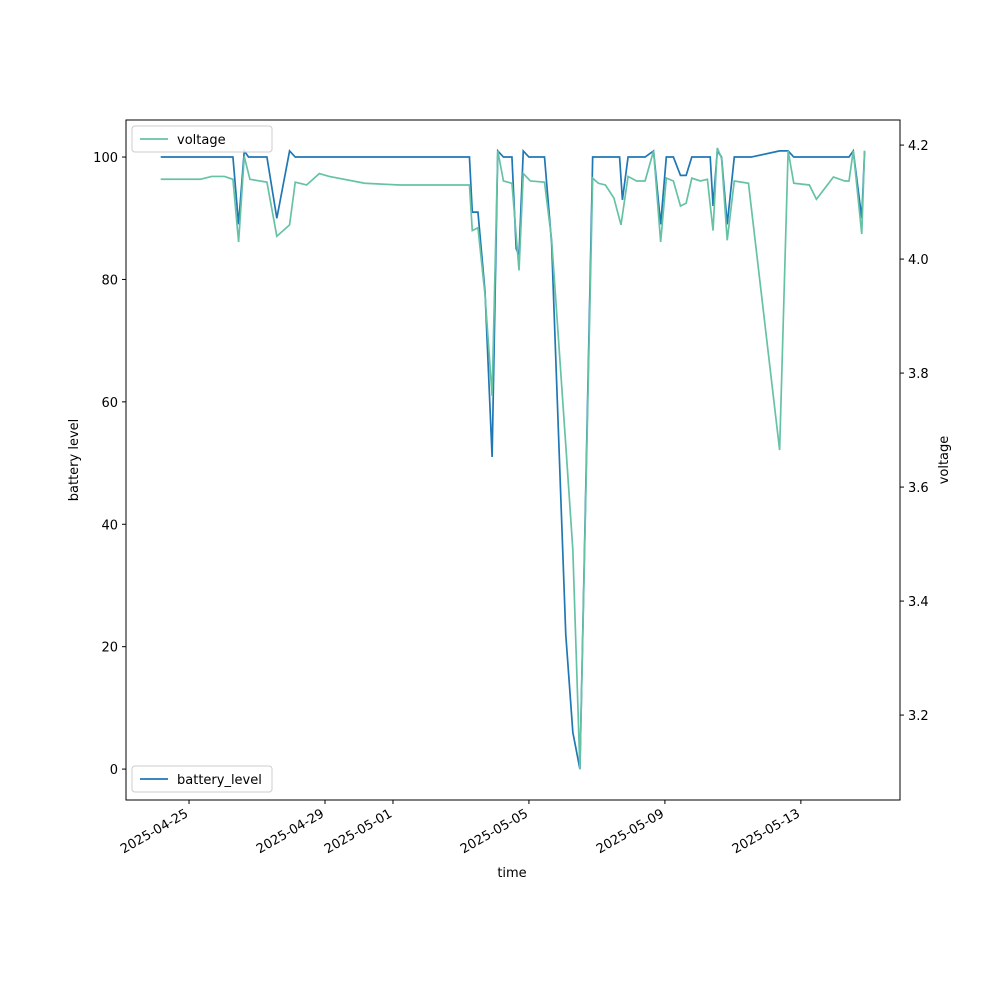 The image size is (1000, 1000). I want to click on y-tick-label: 80, so click(109, 280).